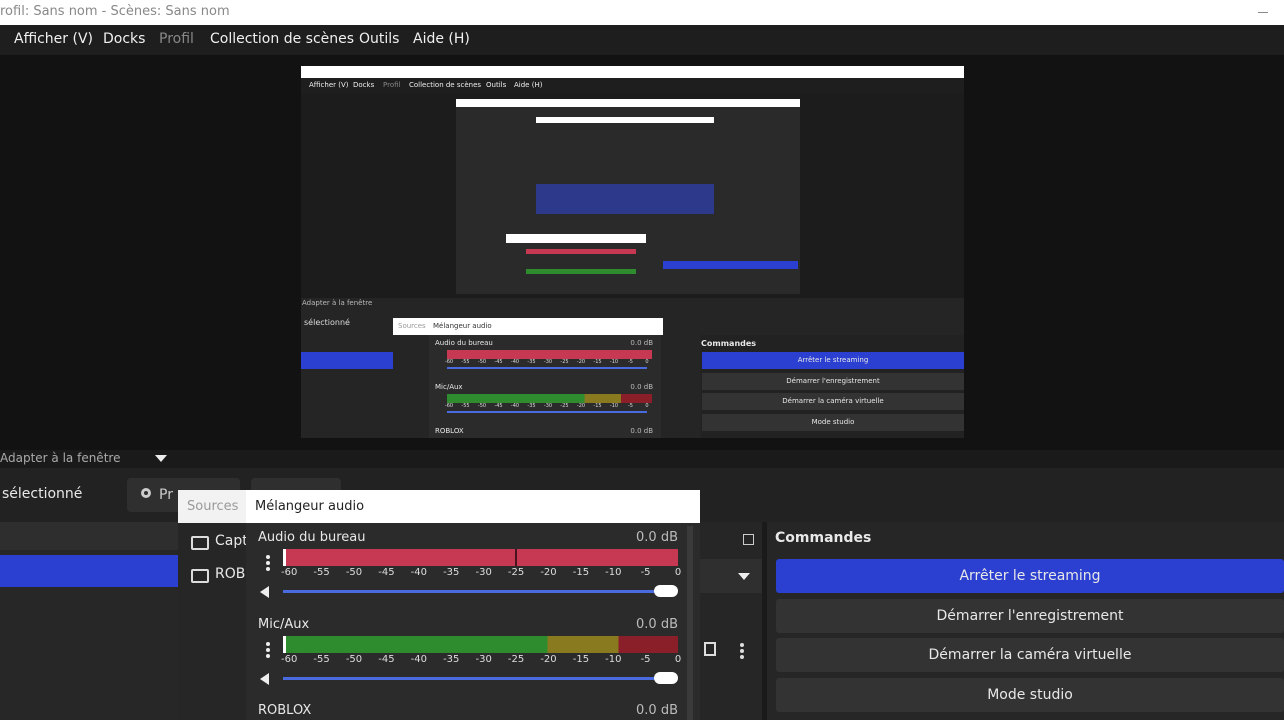  Describe the element at coordinates (54, 39) in the screenshot. I see `menu-item: Afficher (V)` at that location.